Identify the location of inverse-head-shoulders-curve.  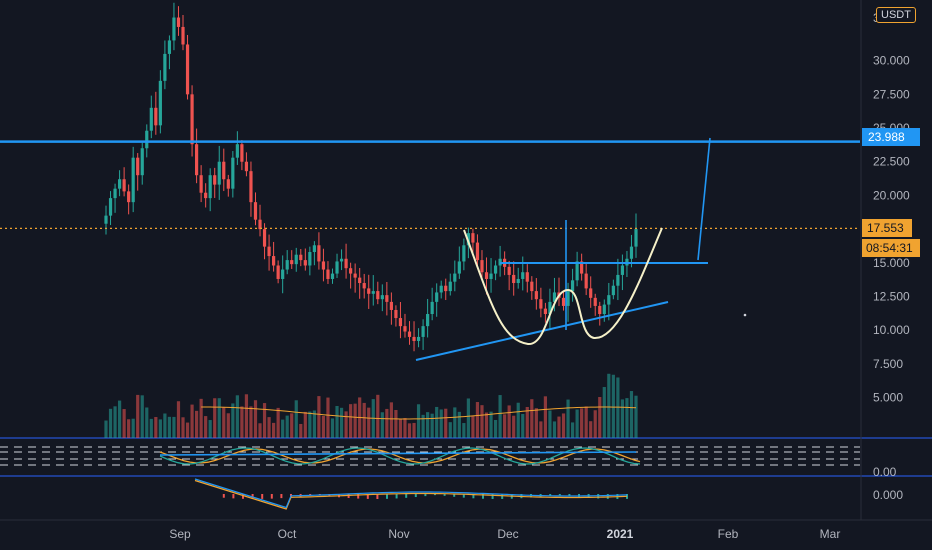
(563, 286).